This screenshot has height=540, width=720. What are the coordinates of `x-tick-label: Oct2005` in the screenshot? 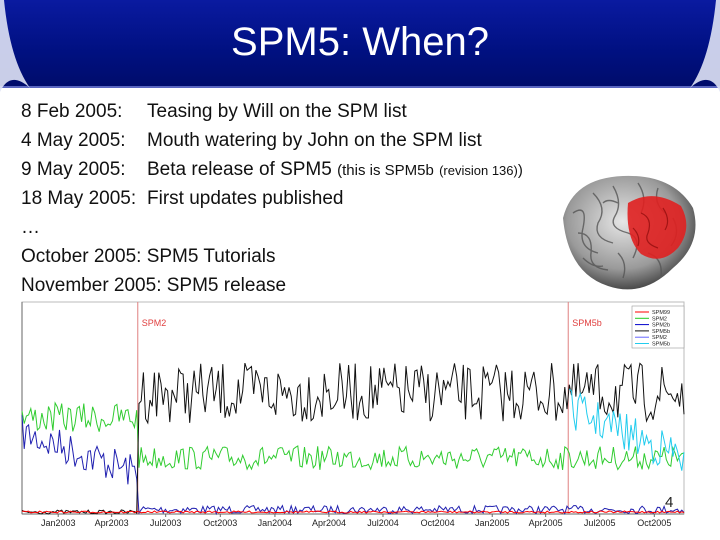 It's located at (654, 523).